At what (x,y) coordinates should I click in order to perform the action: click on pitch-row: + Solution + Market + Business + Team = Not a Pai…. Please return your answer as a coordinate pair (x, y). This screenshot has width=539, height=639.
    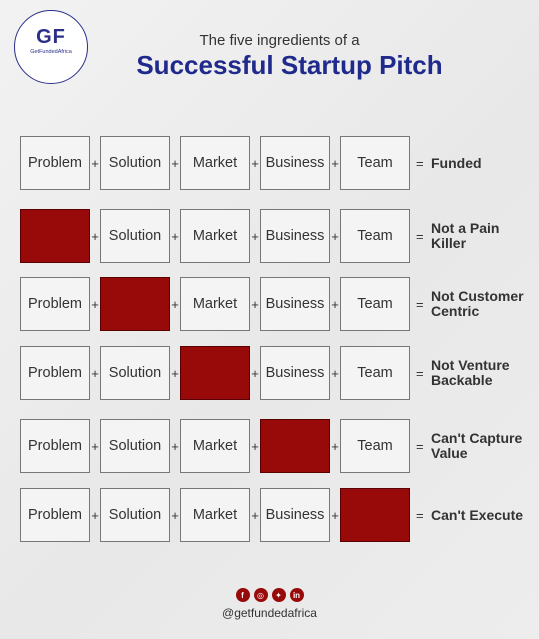
    Looking at the image, I should click on (275, 236).